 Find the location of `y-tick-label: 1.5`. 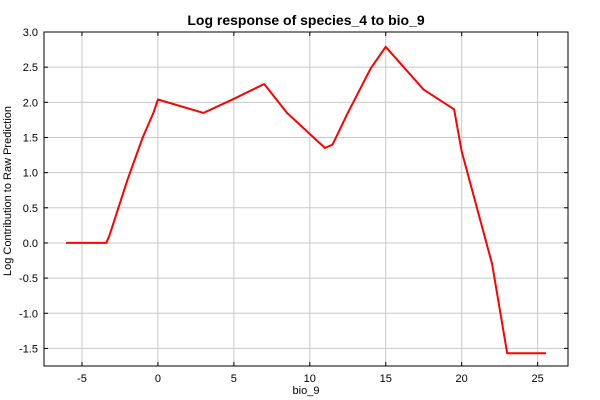

y-tick-label: 1.5 is located at coordinates (30, 138).